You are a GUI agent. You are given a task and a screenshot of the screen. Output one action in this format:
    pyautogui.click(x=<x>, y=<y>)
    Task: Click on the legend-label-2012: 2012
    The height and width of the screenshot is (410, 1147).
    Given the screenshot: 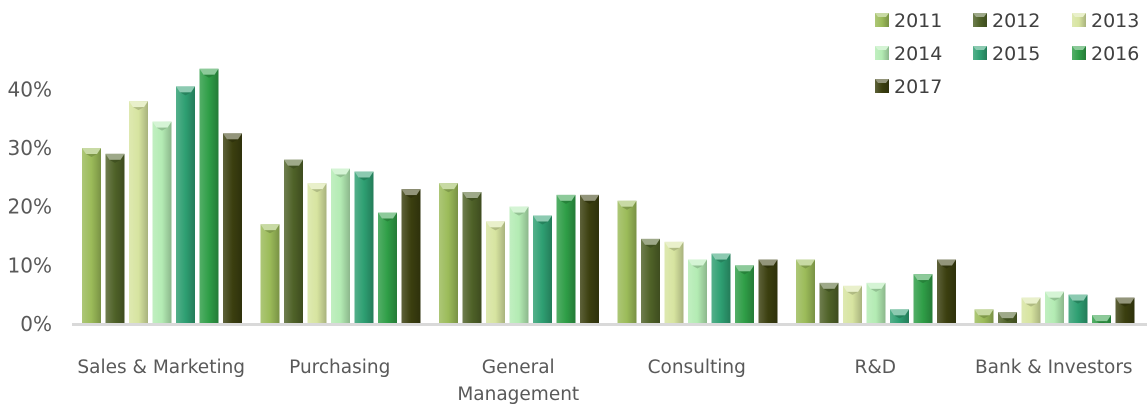 What is the action you would take?
    pyautogui.click(x=1016, y=21)
    